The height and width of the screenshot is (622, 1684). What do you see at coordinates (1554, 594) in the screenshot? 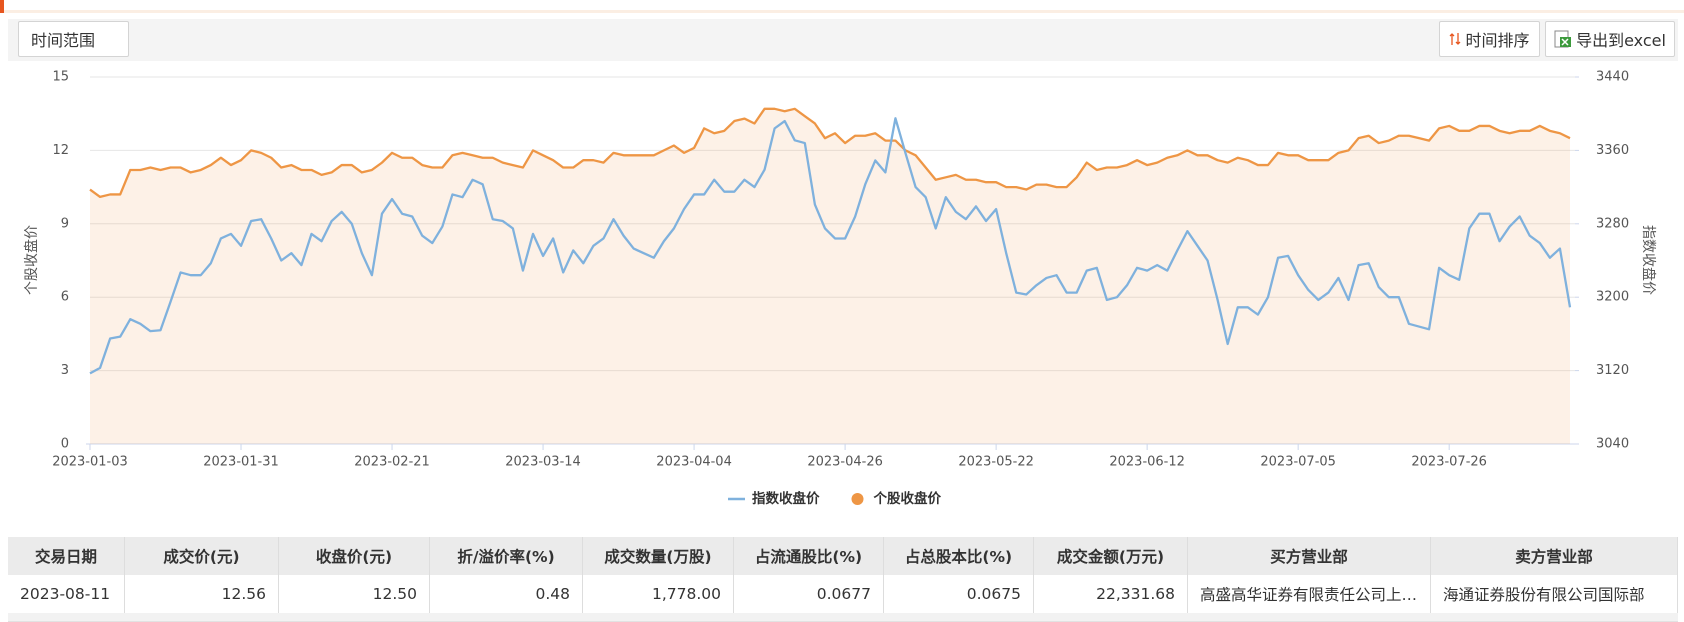
I see `table-cell: 海通证券股份有限公司国际部` at bounding box center [1554, 594].